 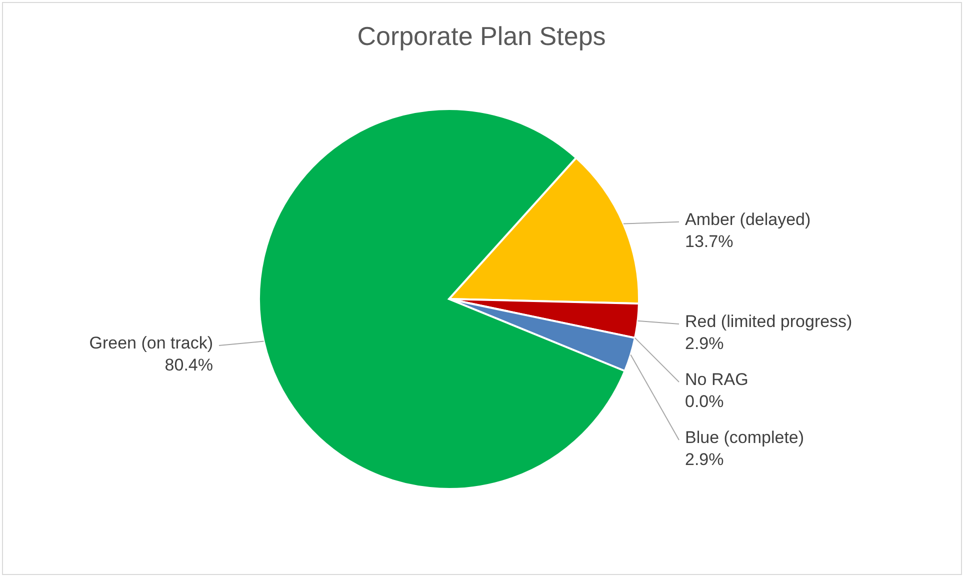 What do you see at coordinates (151, 343) in the screenshot?
I see `slice-label: Green (on track)` at bounding box center [151, 343].